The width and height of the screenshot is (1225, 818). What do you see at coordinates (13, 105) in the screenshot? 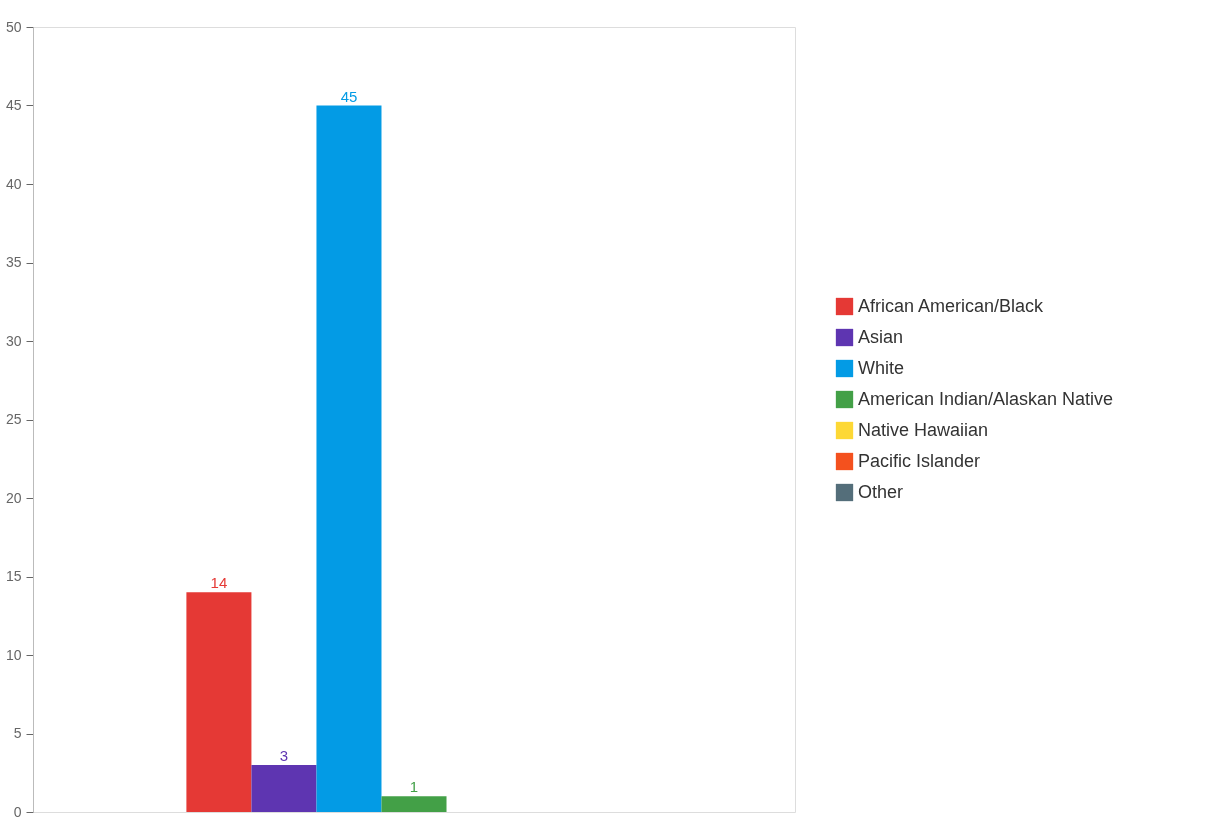
I see `y-tick-label: 45` at bounding box center [13, 105].